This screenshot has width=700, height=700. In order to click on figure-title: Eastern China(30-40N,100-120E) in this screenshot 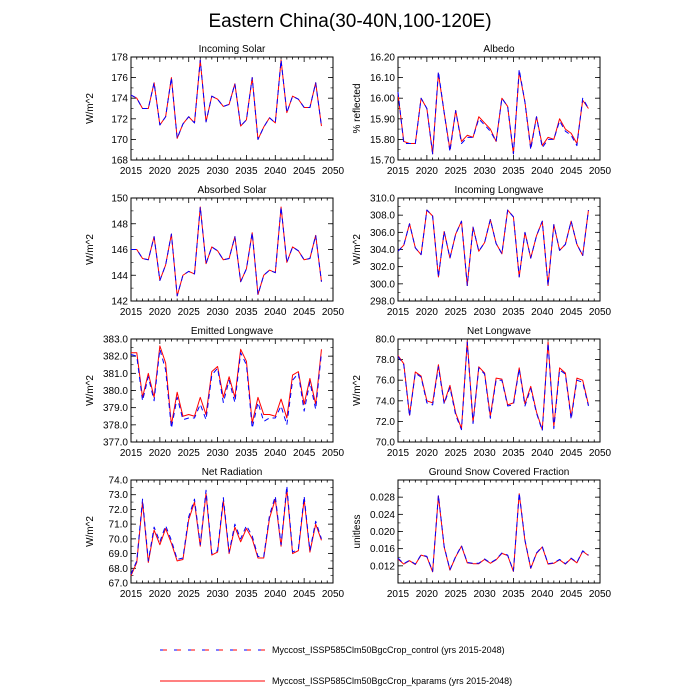, I will do `click(349, 21)`.